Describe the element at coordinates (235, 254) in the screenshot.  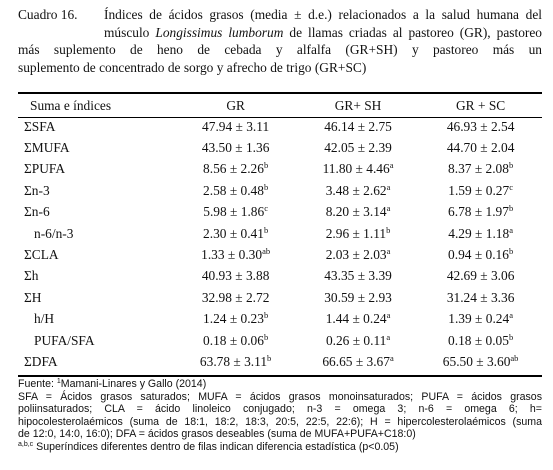
I see `value-cell: 1.33 ± 0.30ab` at that location.